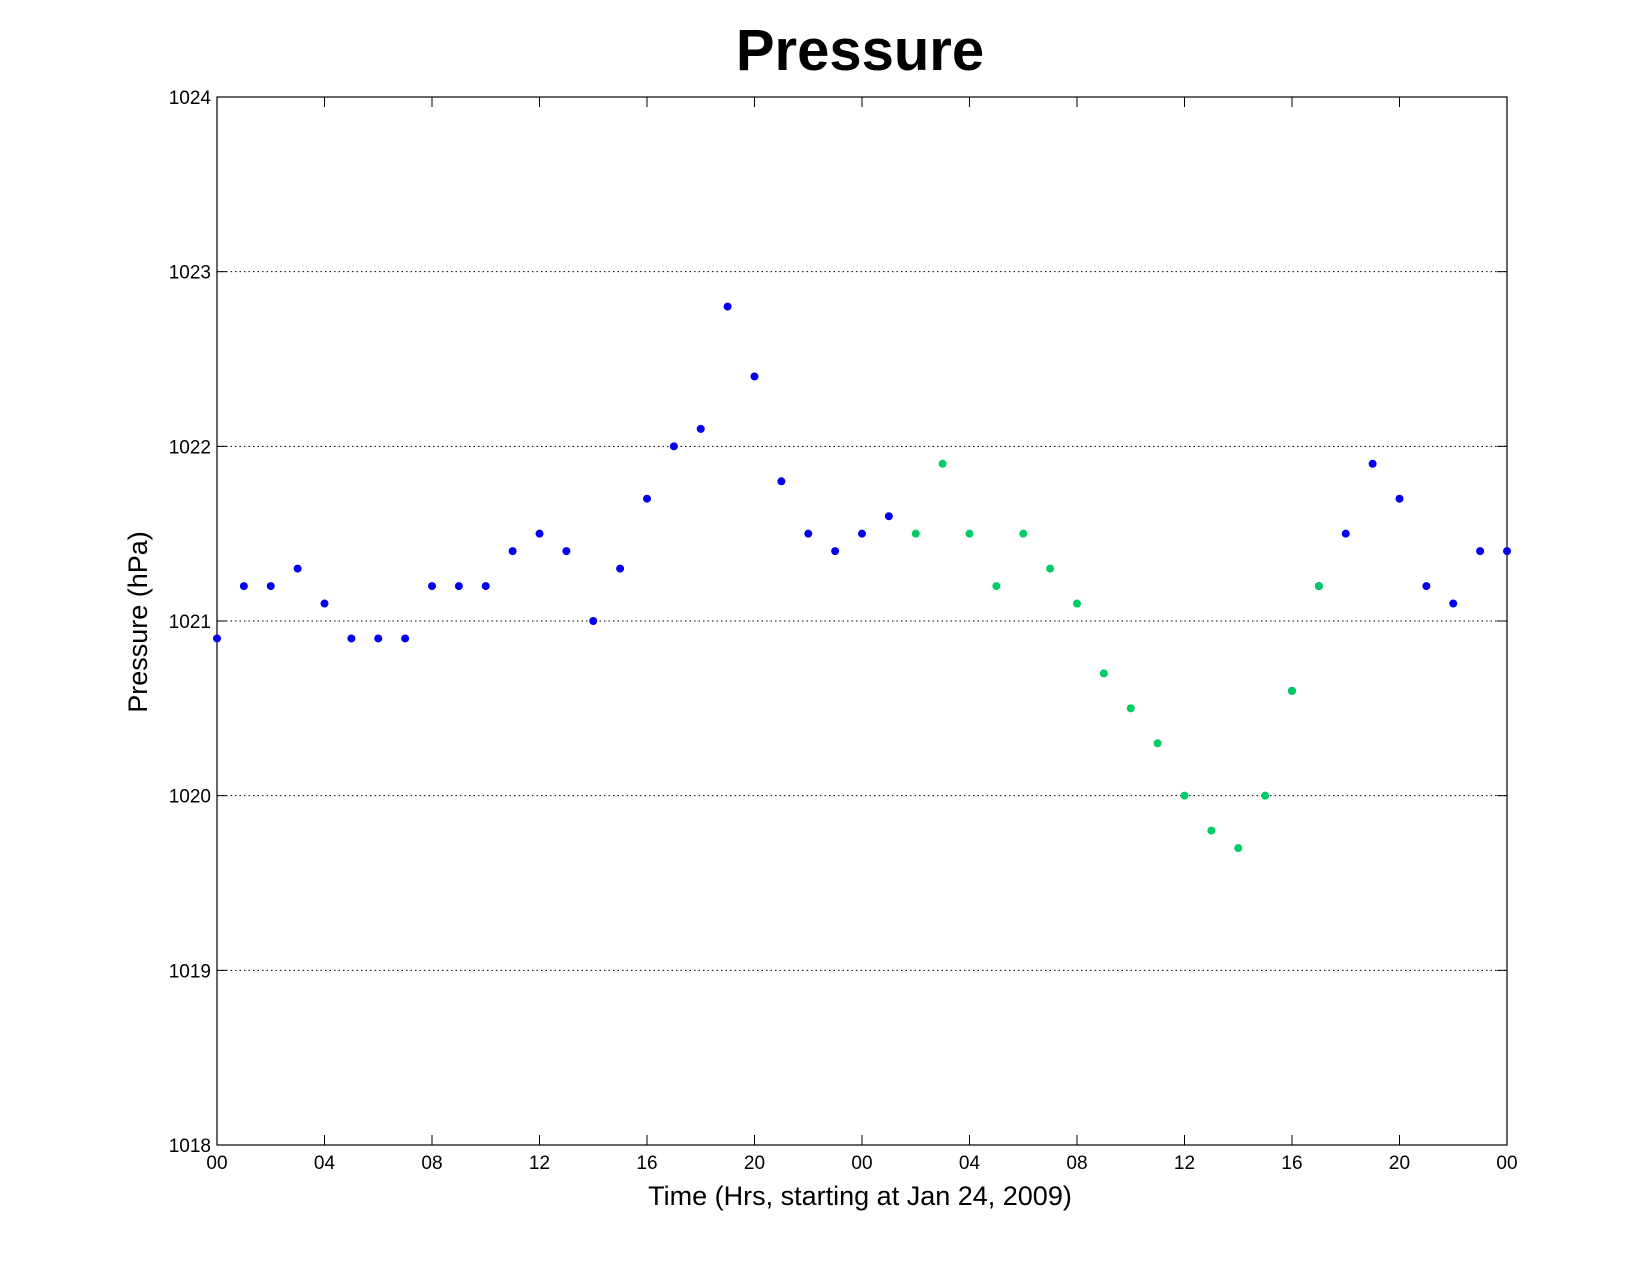 The width and height of the screenshot is (1650, 1275). Describe the element at coordinates (860, 1196) in the screenshot. I see `x-axis-label: Time (Hrs, starting at Jan 24, 2009)` at that location.